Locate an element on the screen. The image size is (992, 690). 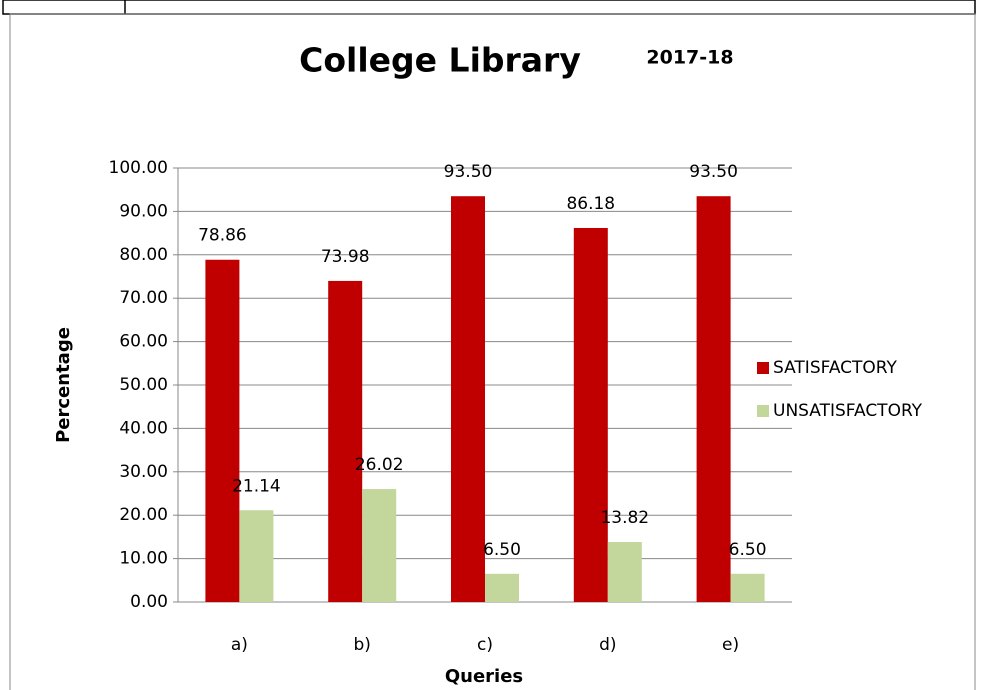
y-tick-label: 60.00 is located at coordinates (143, 342).